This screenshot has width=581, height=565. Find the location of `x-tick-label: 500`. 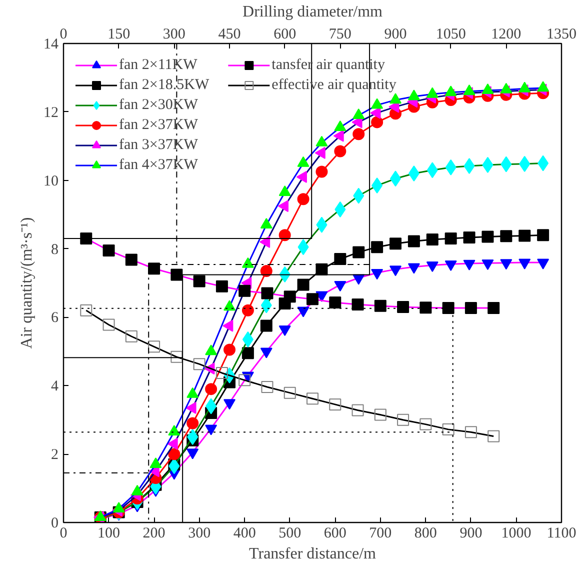

x-tick-label: 500 is located at coordinates (290, 534).